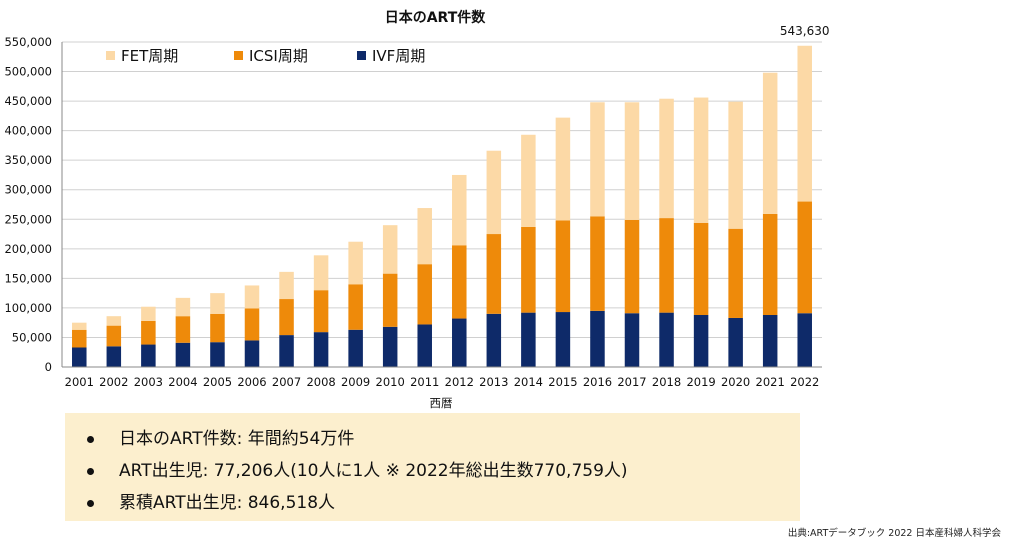 Image resolution: width=1009 pixels, height=545 pixels. What do you see at coordinates (735, 342) in the screenshot?
I see `bar-IVF周期-2020` at bounding box center [735, 342].